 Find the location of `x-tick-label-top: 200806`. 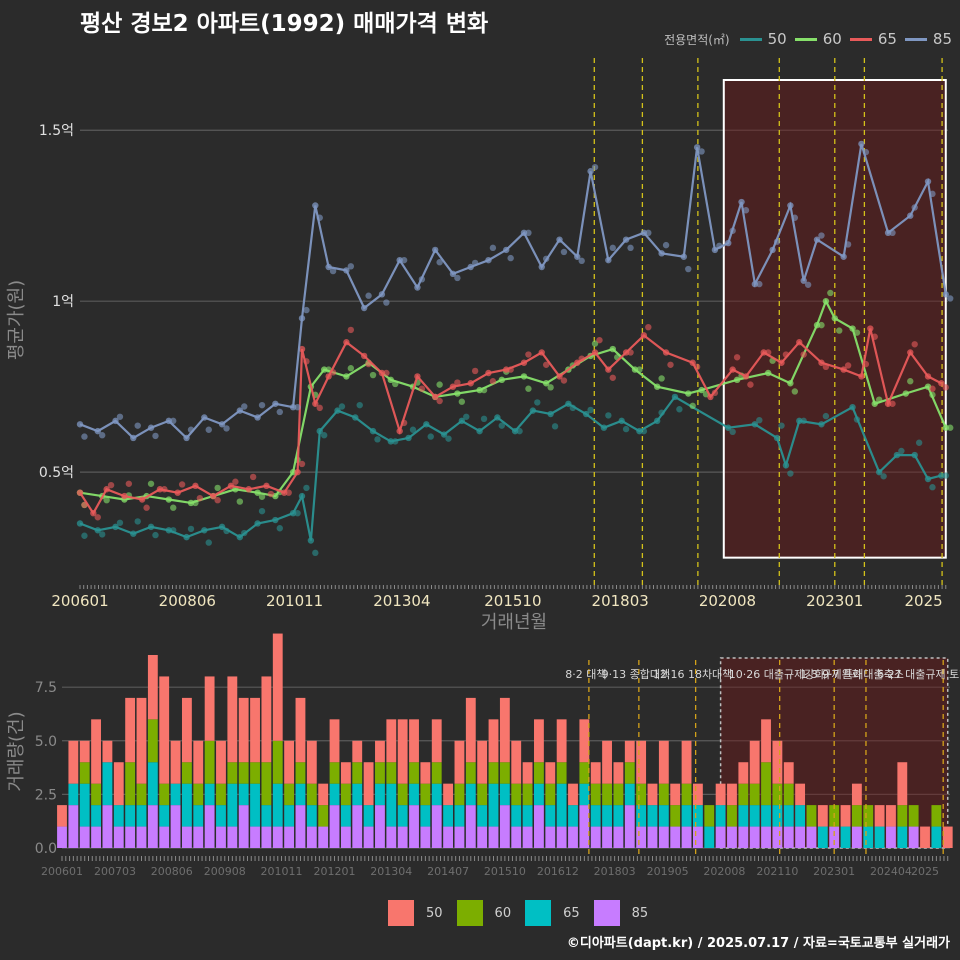

x-tick-label-top: 200806 is located at coordinates (187, 601).